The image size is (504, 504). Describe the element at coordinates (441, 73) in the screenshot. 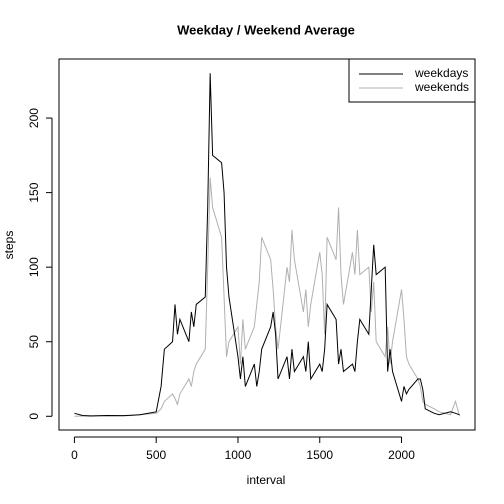

I see `legend-label: weekdays` at that location.